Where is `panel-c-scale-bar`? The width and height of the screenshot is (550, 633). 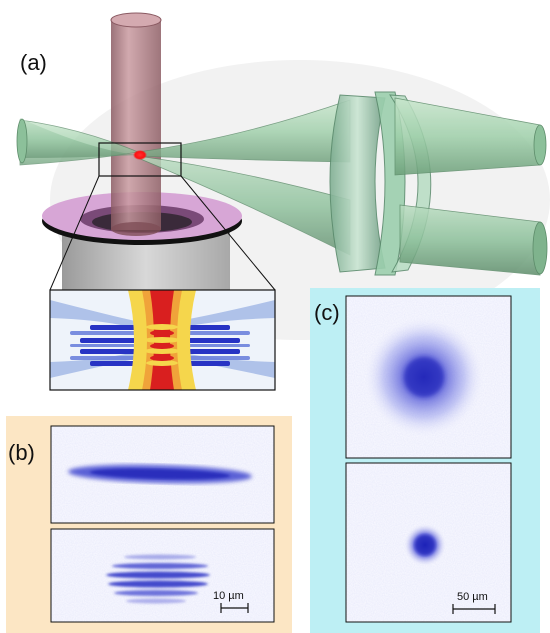
panel-c-scale-bar is located at coordinates (474, 609).